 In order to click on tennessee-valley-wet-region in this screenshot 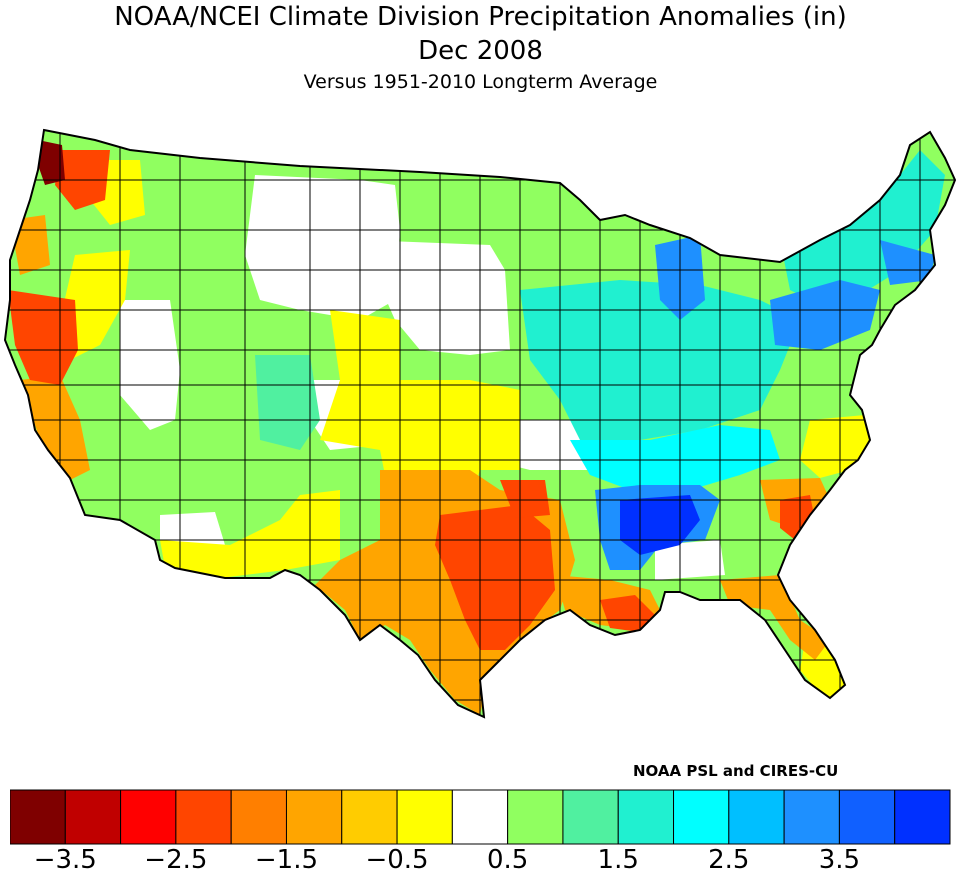, I will do `click(675, 457)`.